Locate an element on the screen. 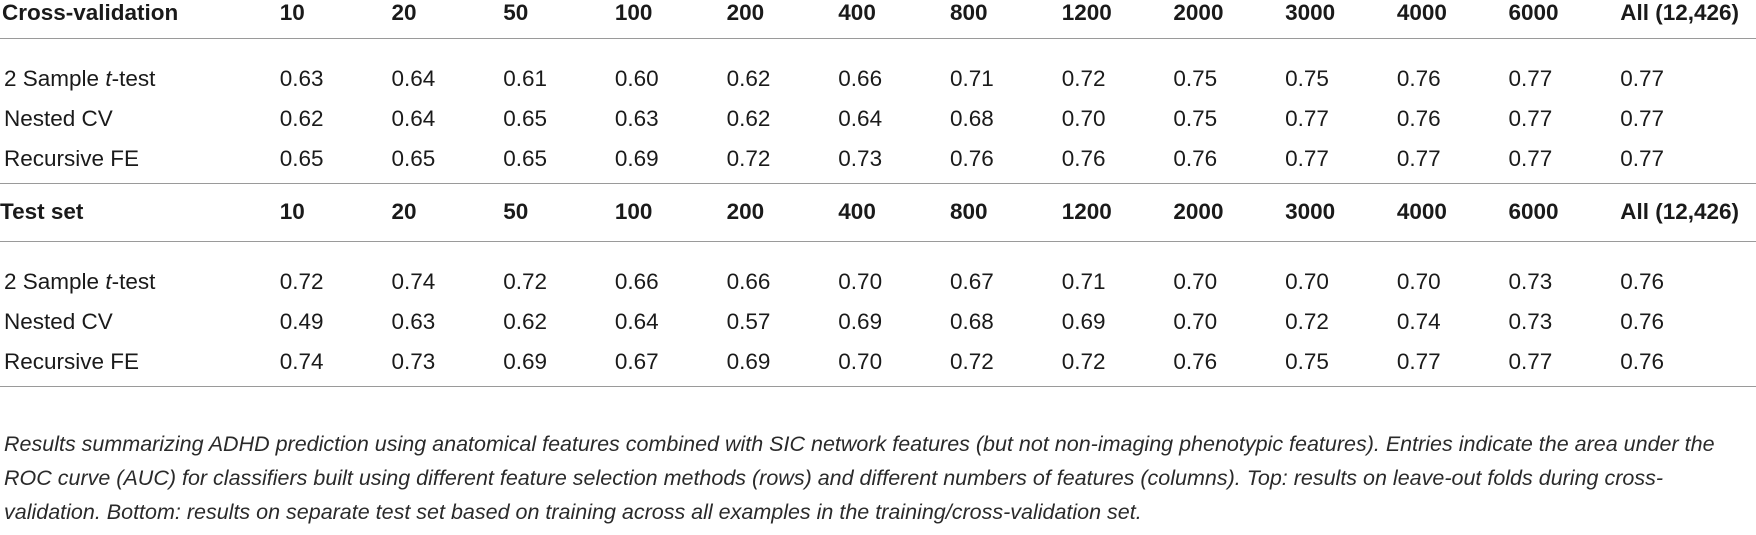  row-label-text: 2 Sample is located at coordinates (55, 281).